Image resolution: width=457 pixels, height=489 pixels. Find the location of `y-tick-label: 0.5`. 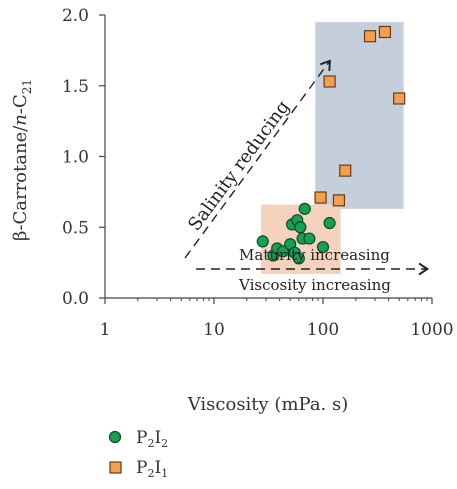

y-tick-label: 0.5 is located at coordinates (75, 228).